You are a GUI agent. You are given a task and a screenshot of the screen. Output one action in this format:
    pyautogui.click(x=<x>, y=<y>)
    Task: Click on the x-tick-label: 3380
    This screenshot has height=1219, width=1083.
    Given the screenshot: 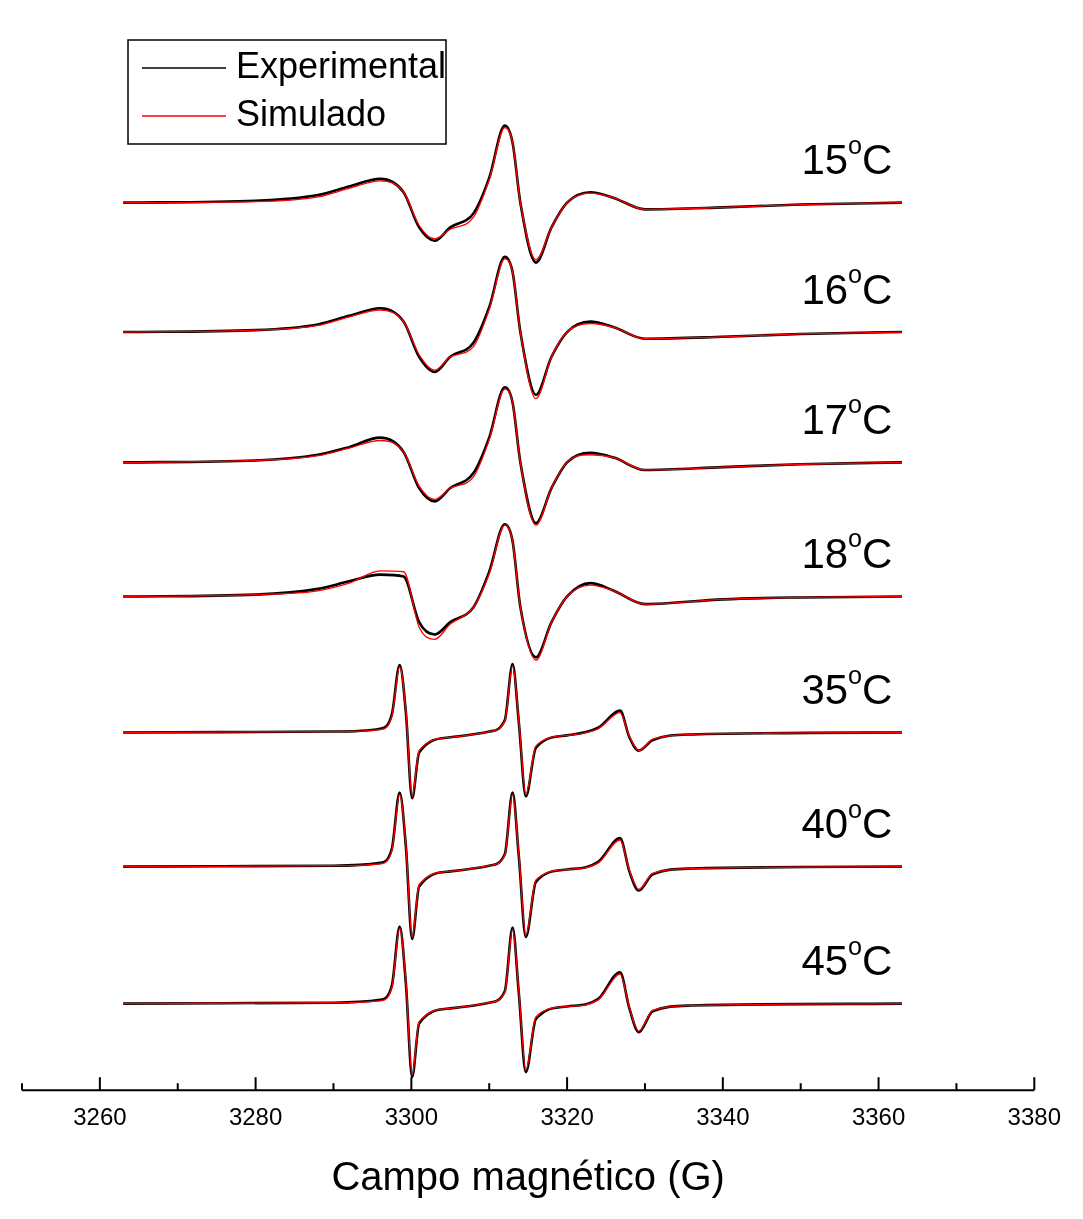 What is the action you would take?
    pyautogui.click(x=1034, y=1117)
    